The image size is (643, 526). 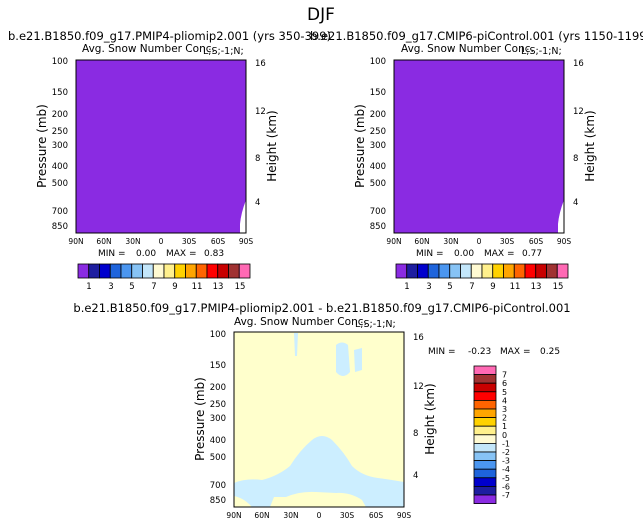 What do you see at coordinates (240, 287) in the screenshot?
I see `colorbar-label: 15` at bounding box center [240, 287].